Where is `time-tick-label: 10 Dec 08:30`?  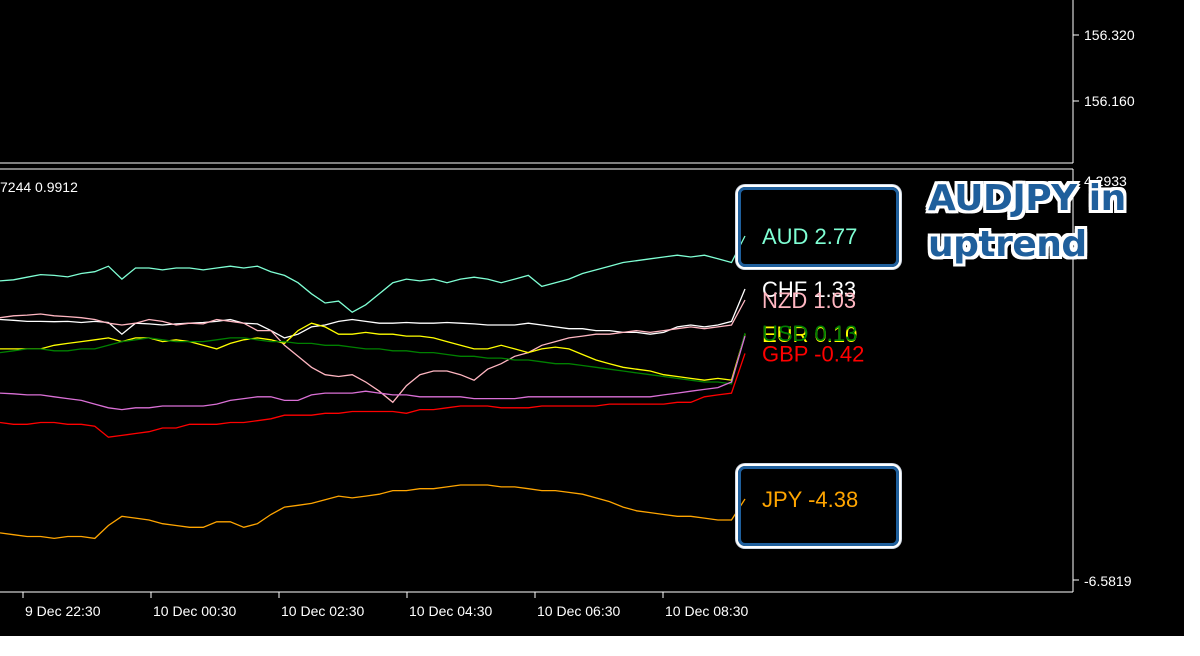
time-tick-label: 10 Dec 08:30 is located at coordinates (706, 611).